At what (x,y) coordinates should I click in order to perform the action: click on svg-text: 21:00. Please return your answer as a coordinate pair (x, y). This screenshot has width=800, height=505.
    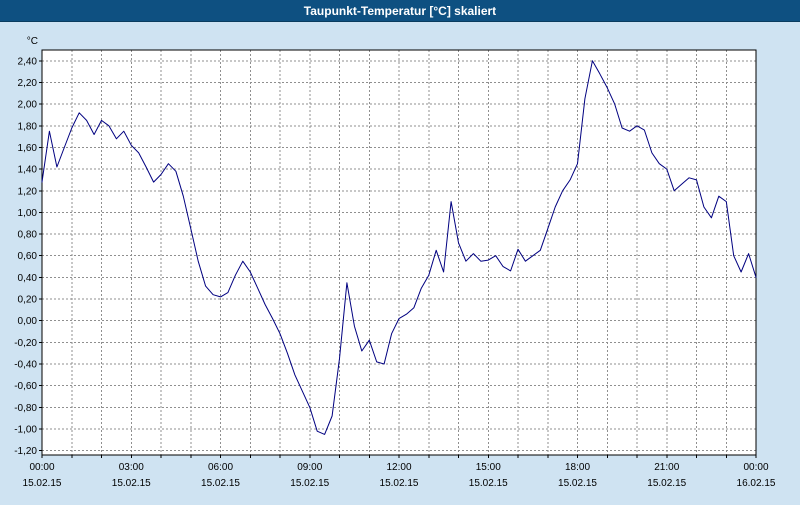
    Looking at the image, I should click on (666, 467).